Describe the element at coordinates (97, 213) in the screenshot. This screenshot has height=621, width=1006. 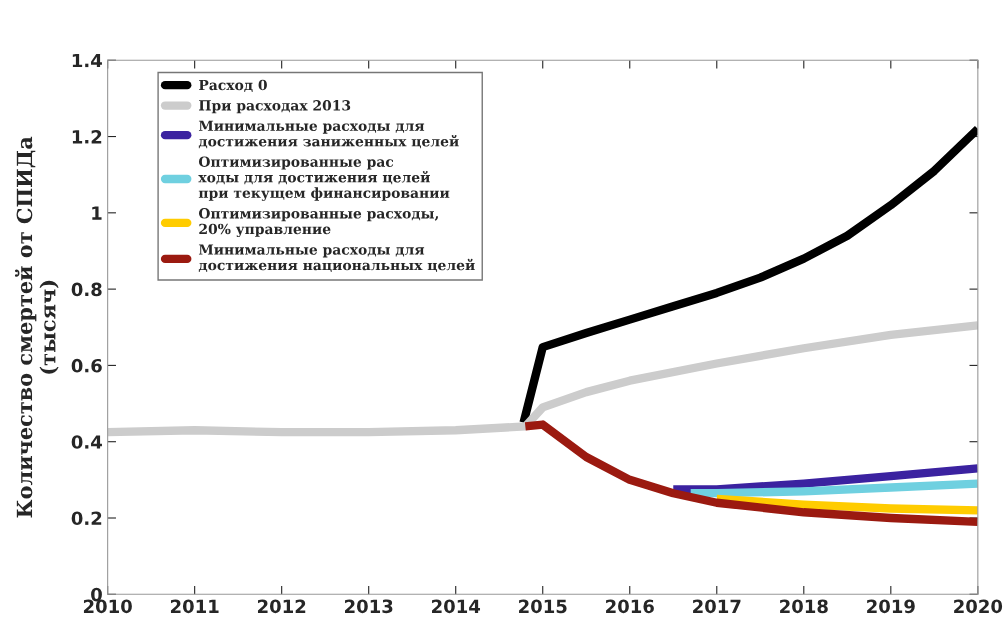
I see `y-tick-label: 1` at that location.